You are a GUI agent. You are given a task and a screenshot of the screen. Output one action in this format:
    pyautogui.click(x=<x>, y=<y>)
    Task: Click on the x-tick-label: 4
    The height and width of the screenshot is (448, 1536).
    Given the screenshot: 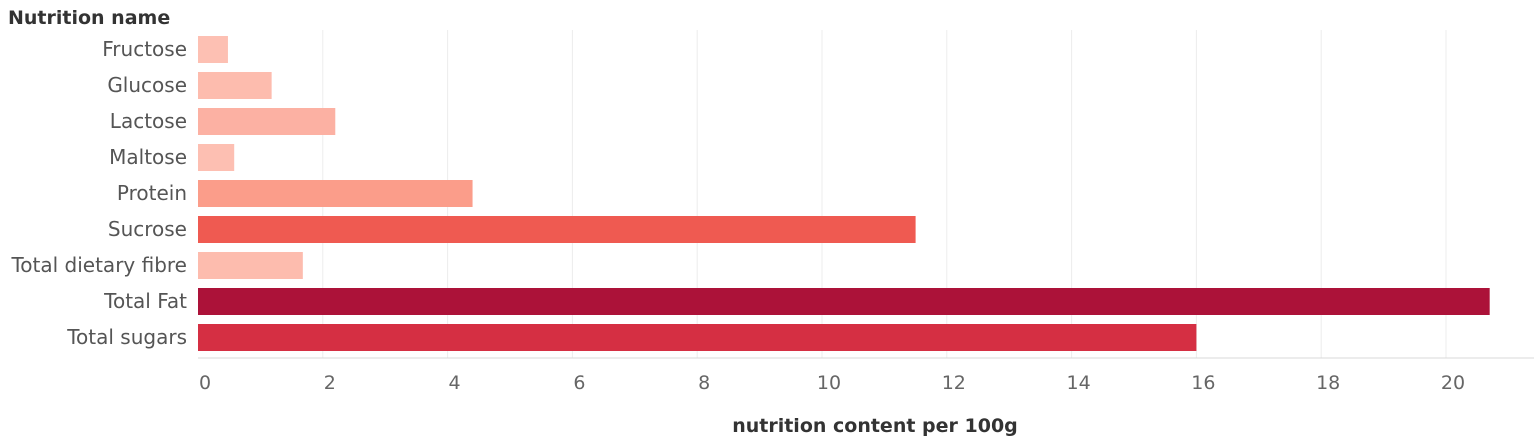 What is the action you would take?
    pyautogui.click(x=455, y=383)
    